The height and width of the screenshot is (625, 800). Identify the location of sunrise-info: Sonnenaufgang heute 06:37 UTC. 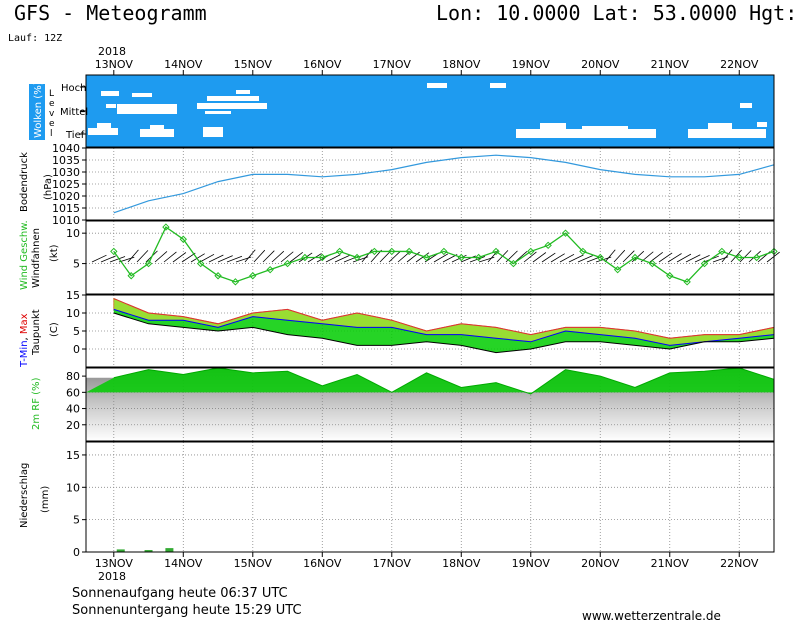
(180, 593).